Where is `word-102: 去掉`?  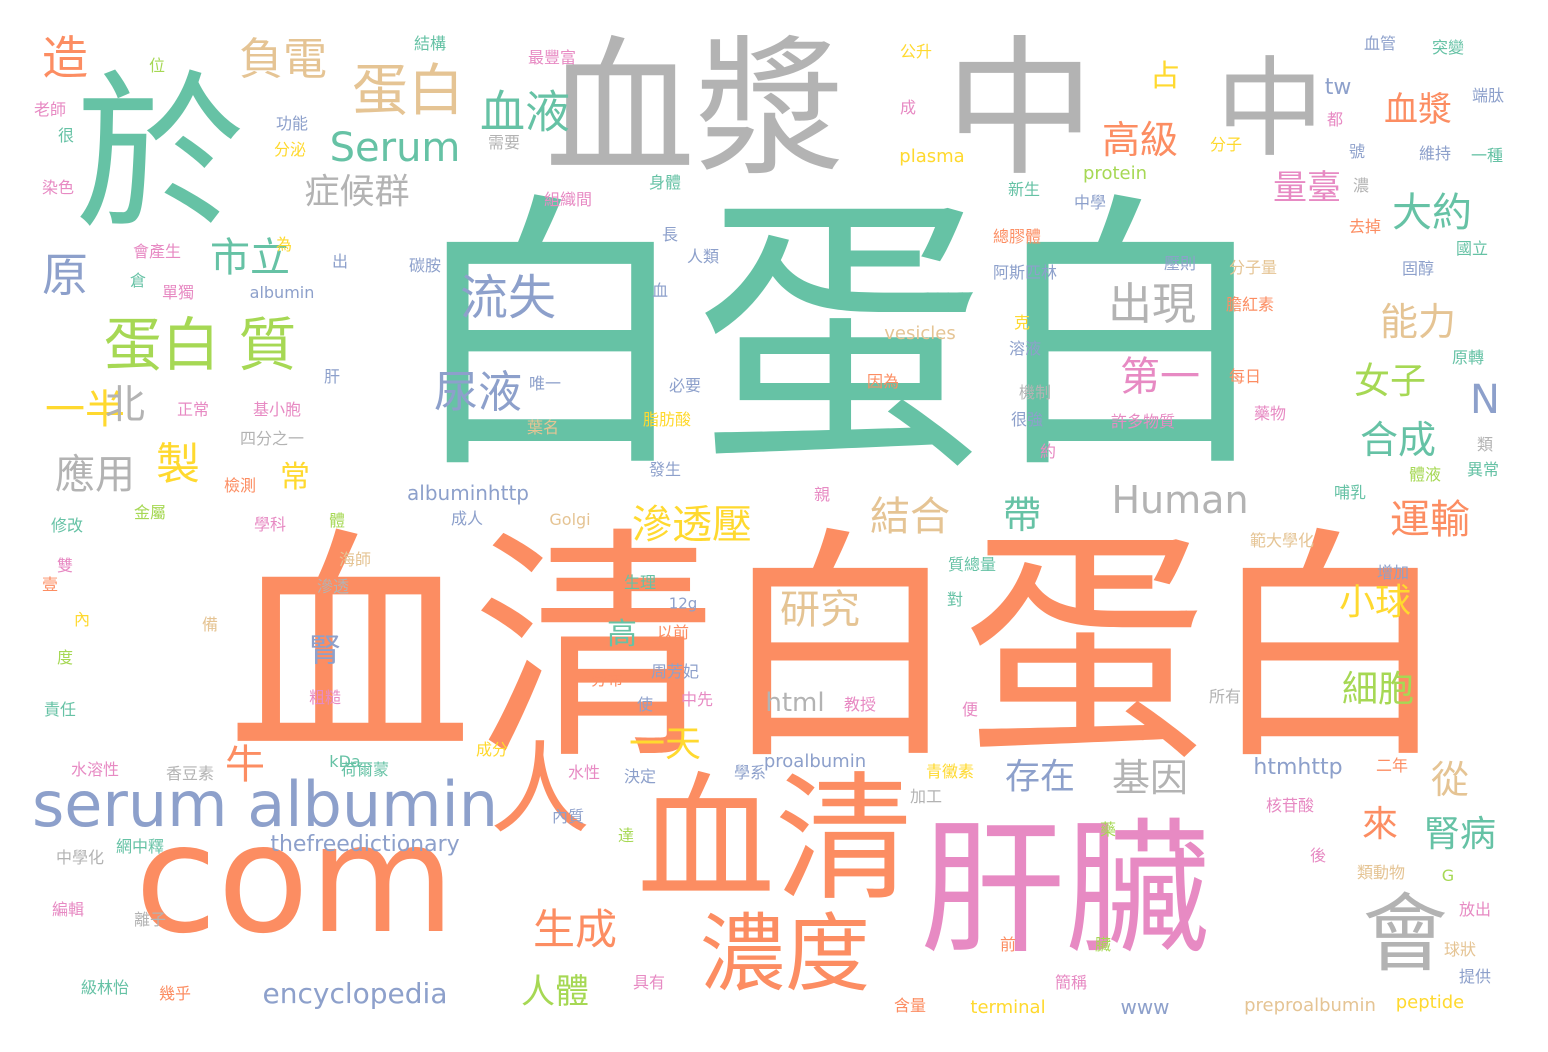 word-102: 去掉 is located at coordinates (1365, 226).